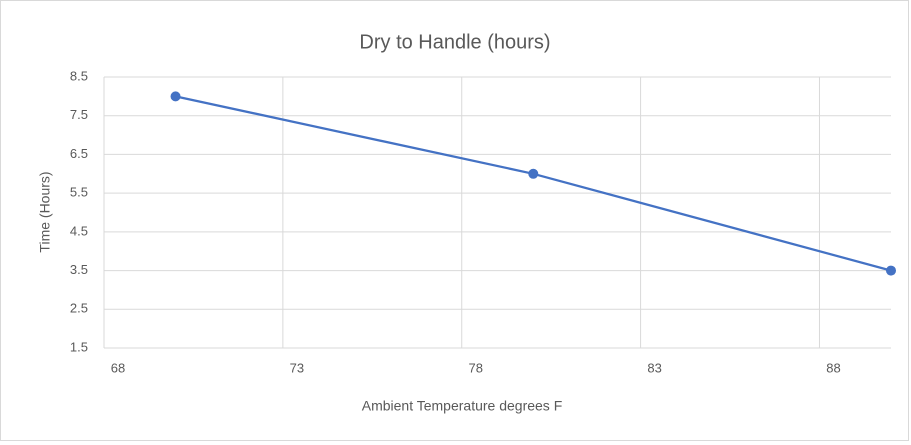  What do you see at coordinates (297, 367) in the screenshot?
I see `x-tick-label: 73` at bounding box center [297, 367].